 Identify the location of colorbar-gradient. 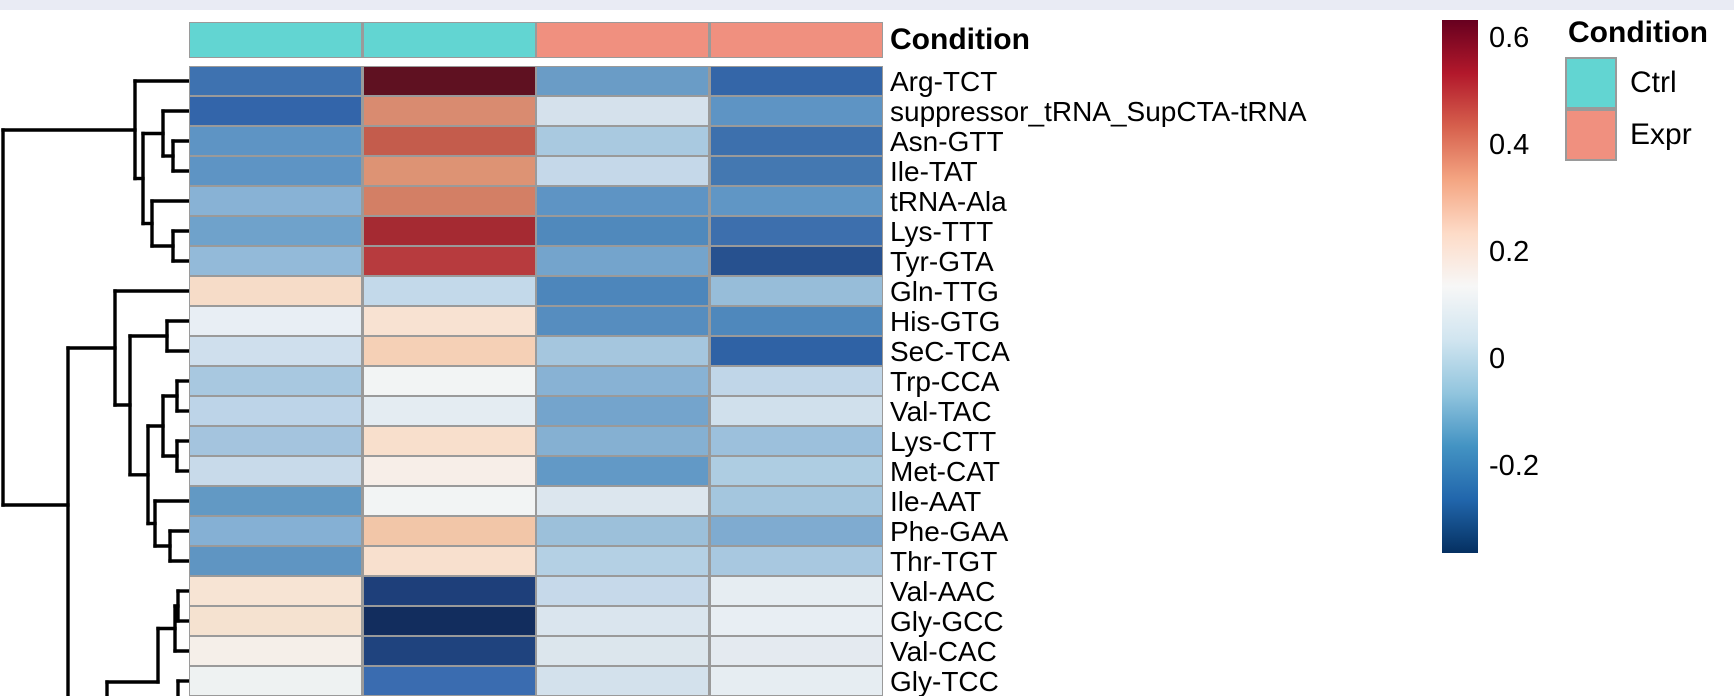
(1460, 286).